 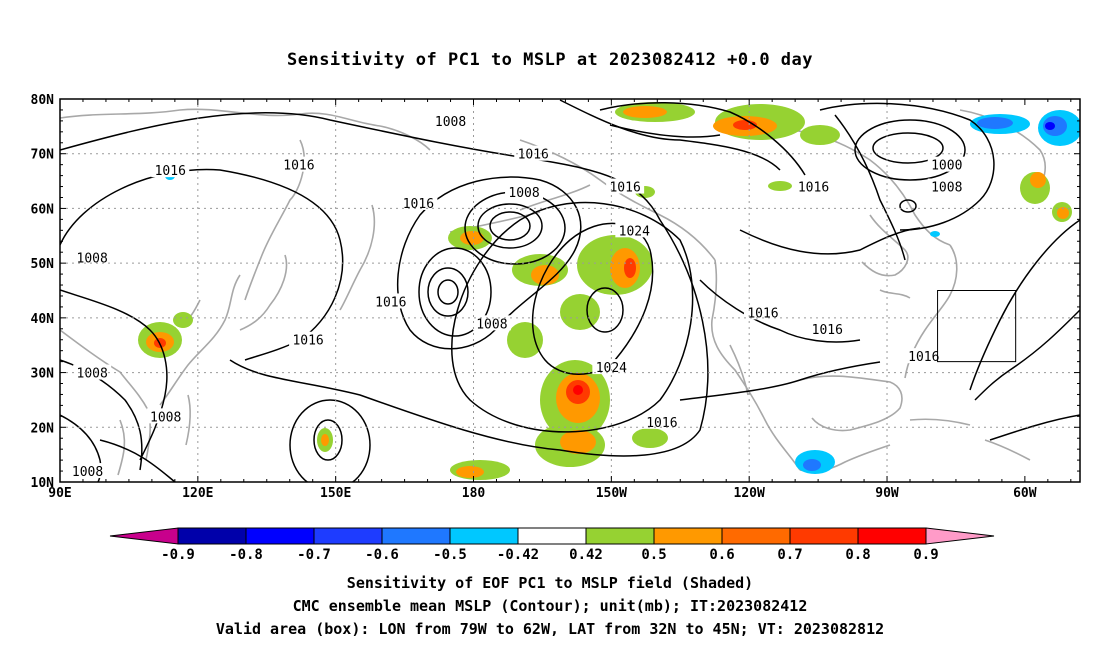 What do you see at coordinates (977, 326) in the screenshot?
I see `valid-area-box` at bounding box center [977, 326].